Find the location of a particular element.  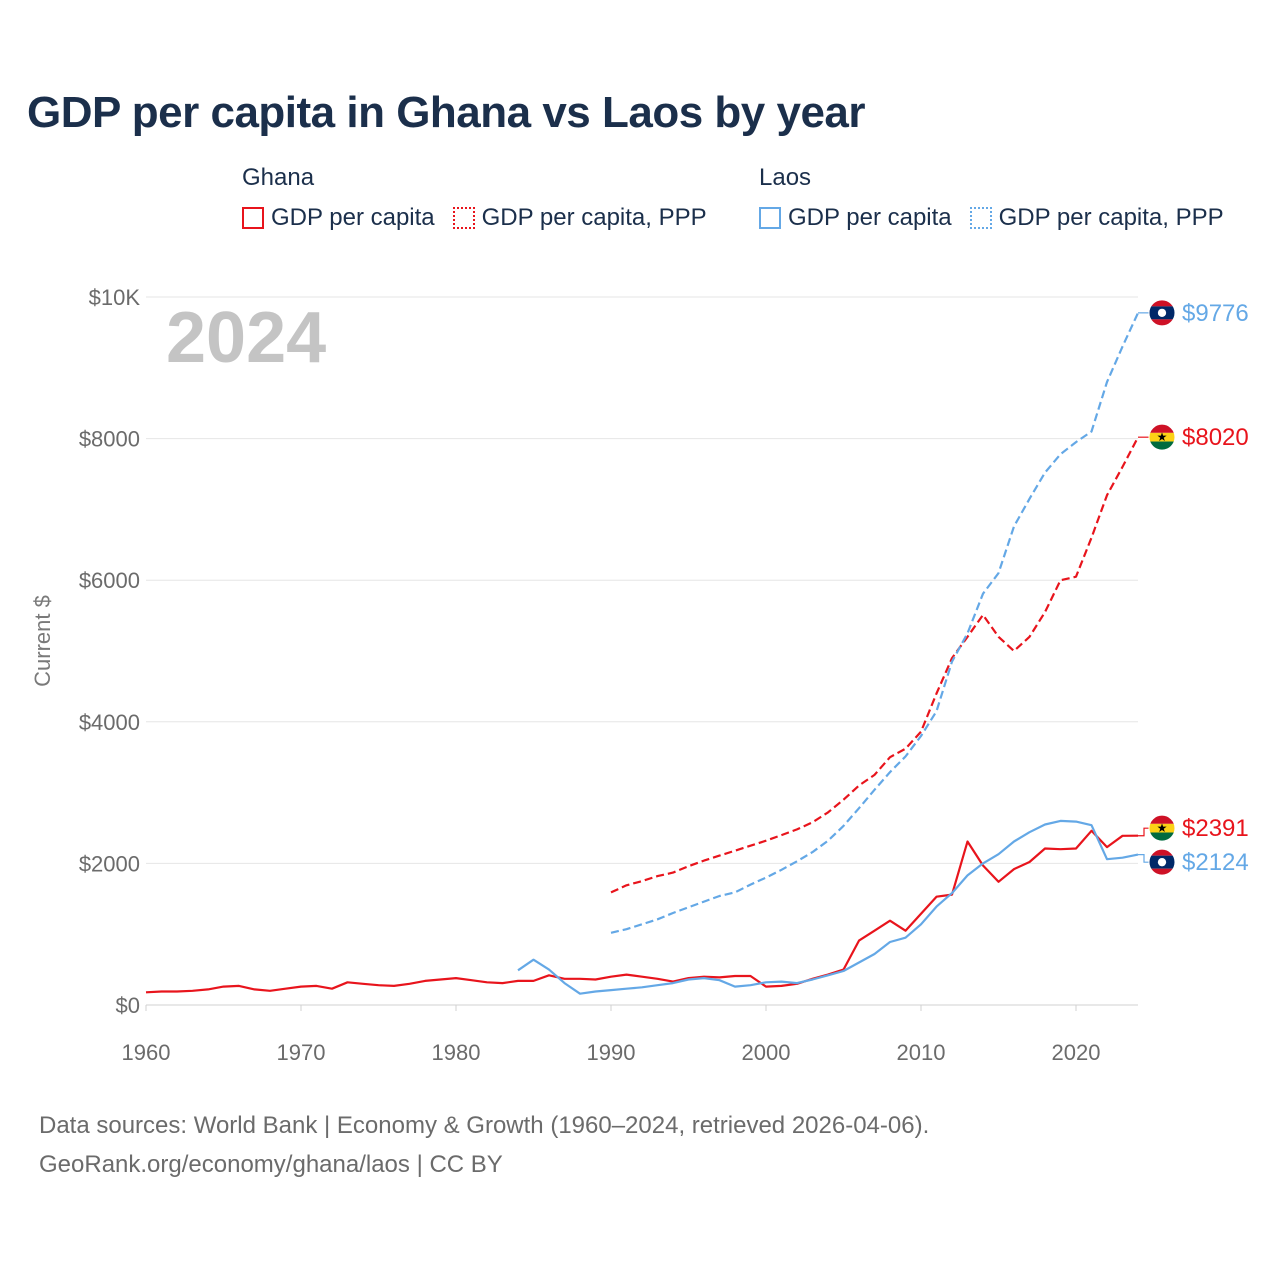

legend-item-ghana-gdp: GDP per capita is located at coordinates (338, 218).